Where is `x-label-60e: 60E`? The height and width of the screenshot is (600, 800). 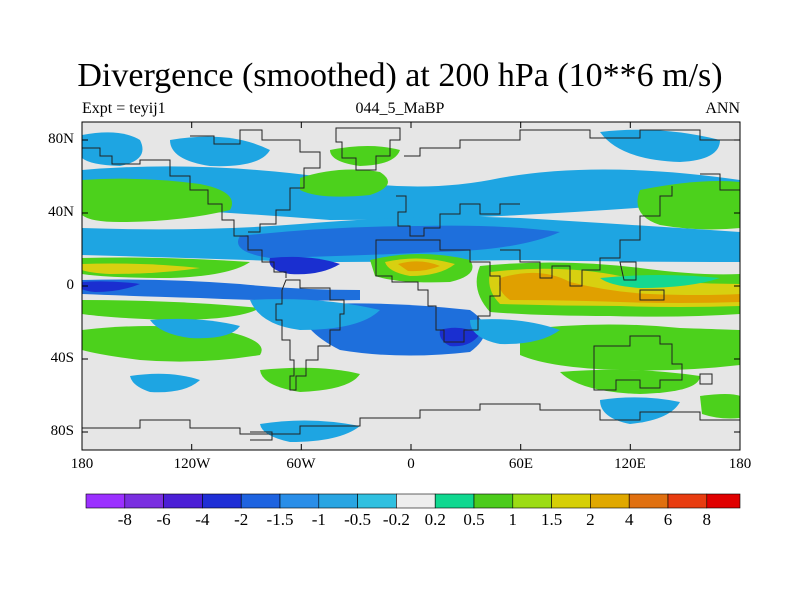 x-label-60e: 60E is located at coordinates (521, 464).